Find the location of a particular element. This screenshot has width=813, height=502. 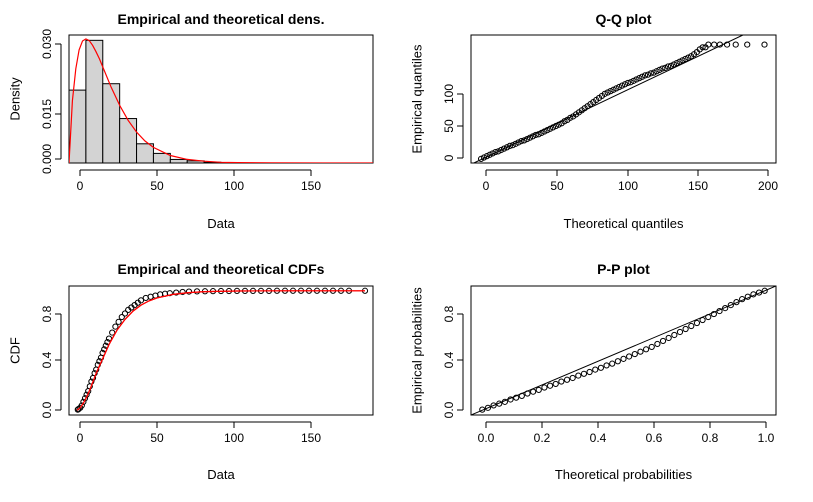

x-axis-label: Theoretical quantiles is located at coordinates (624, 223).